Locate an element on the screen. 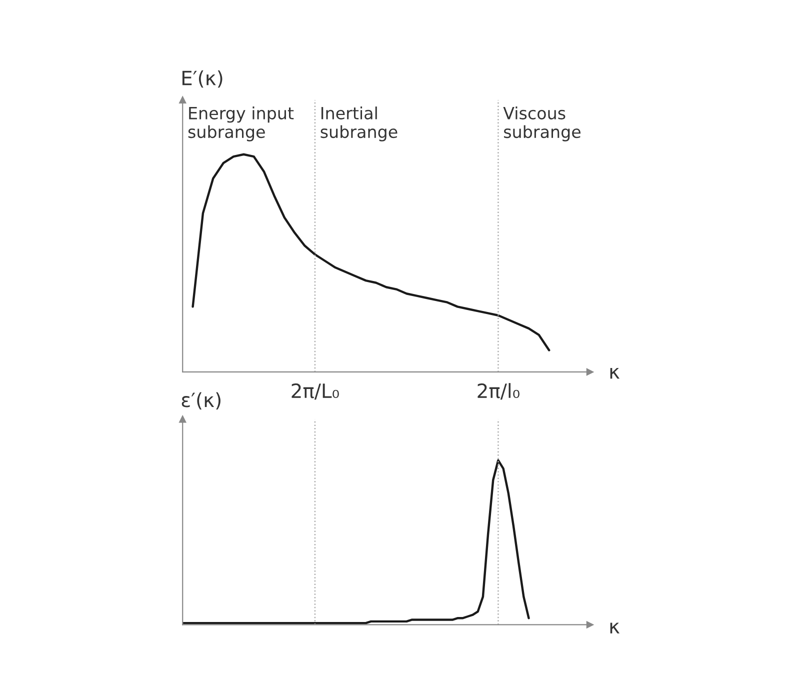  text: Viscous subrange is located at coordinates (541, 124).